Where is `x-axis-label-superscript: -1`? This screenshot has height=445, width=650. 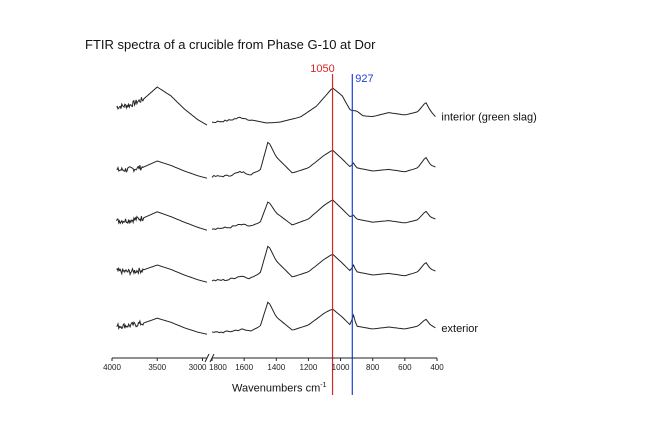 x-axis-label-superscript: -1 is located at coordinates (323, 385).